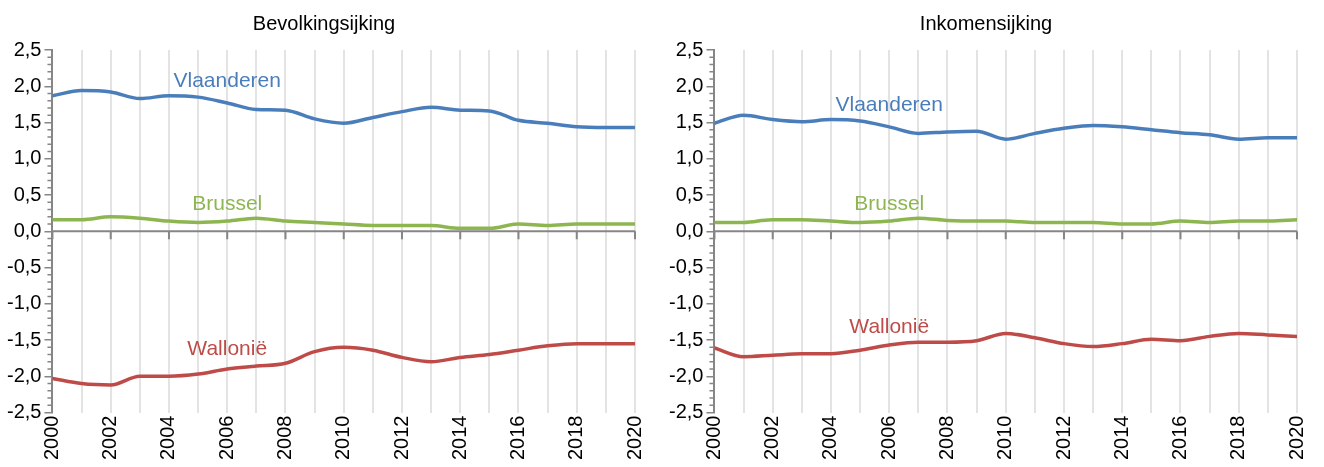 The image size is (1324, 467). I want to click on chart-title: Bevolkingsijking, so click(324, 22).